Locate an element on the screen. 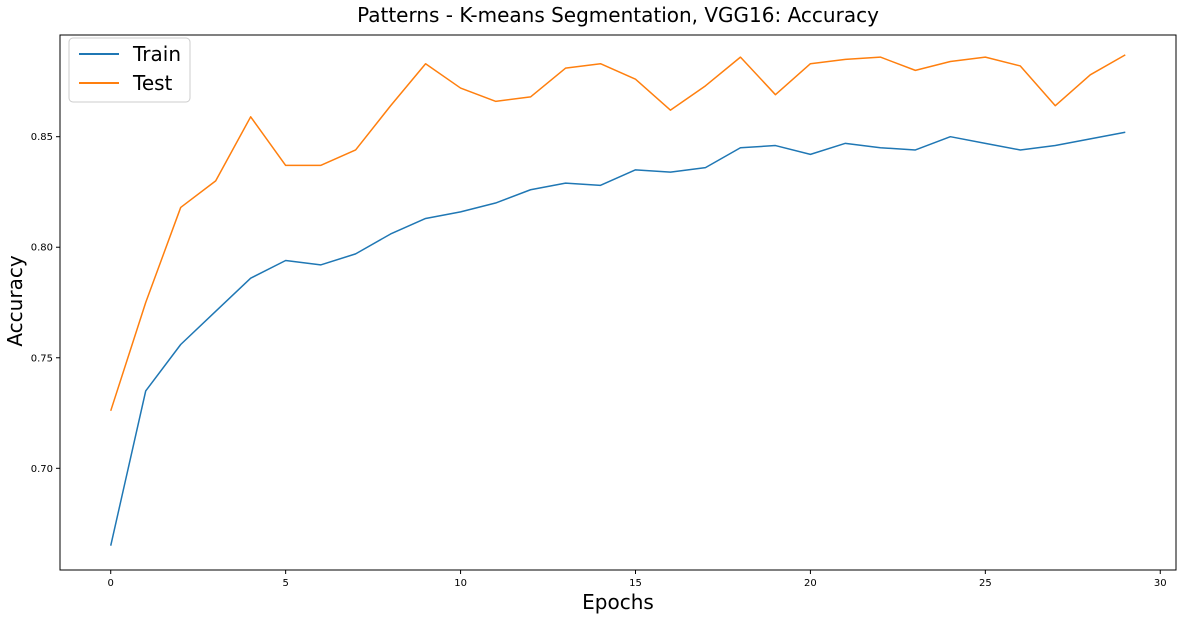 This screenshot has width=1182, height=619. y-axis-label: Accuracy is located at coordinates (15, 300).